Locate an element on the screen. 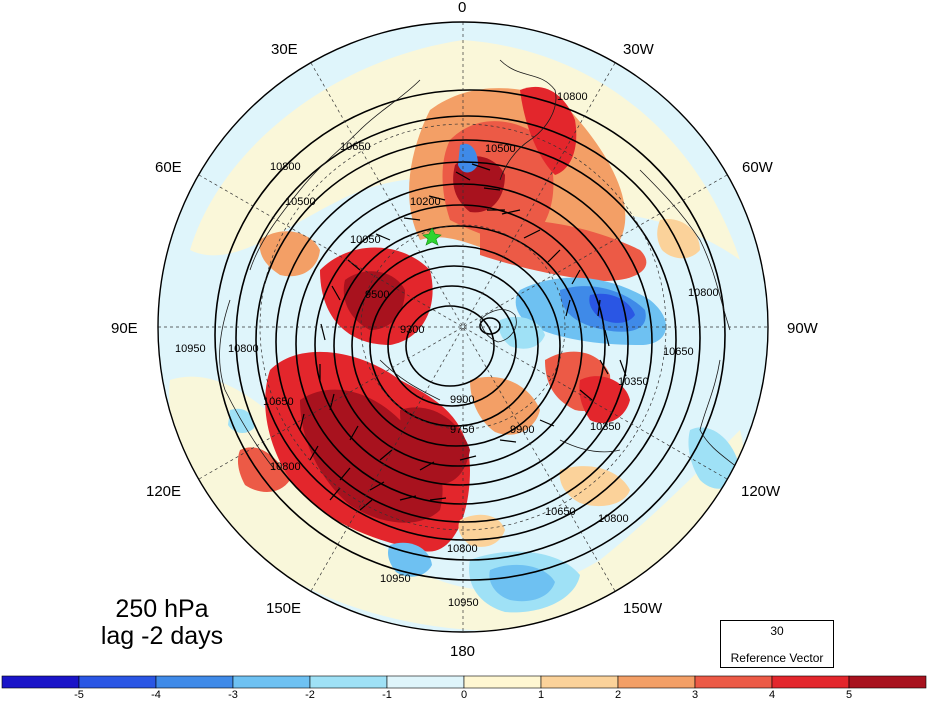 The height and width of the screenshot is (702, 928). lon-label-30w: 30W is located at coordinates (638, 49).